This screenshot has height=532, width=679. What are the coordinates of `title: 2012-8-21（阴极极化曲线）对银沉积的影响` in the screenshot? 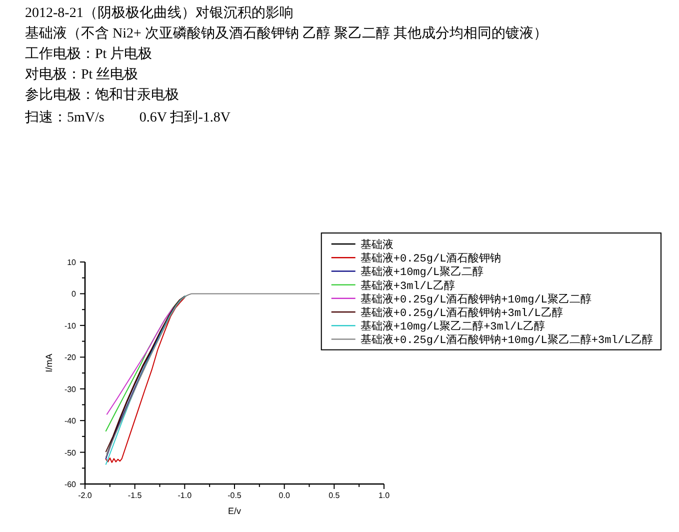 It's located at (159, 13).